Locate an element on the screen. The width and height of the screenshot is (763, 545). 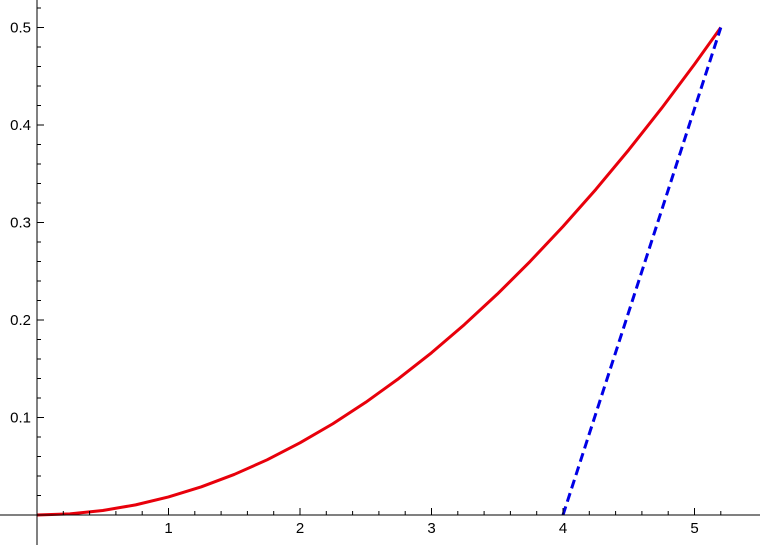
y-tick-label: 0.3 is located at coordinates (20, 223).